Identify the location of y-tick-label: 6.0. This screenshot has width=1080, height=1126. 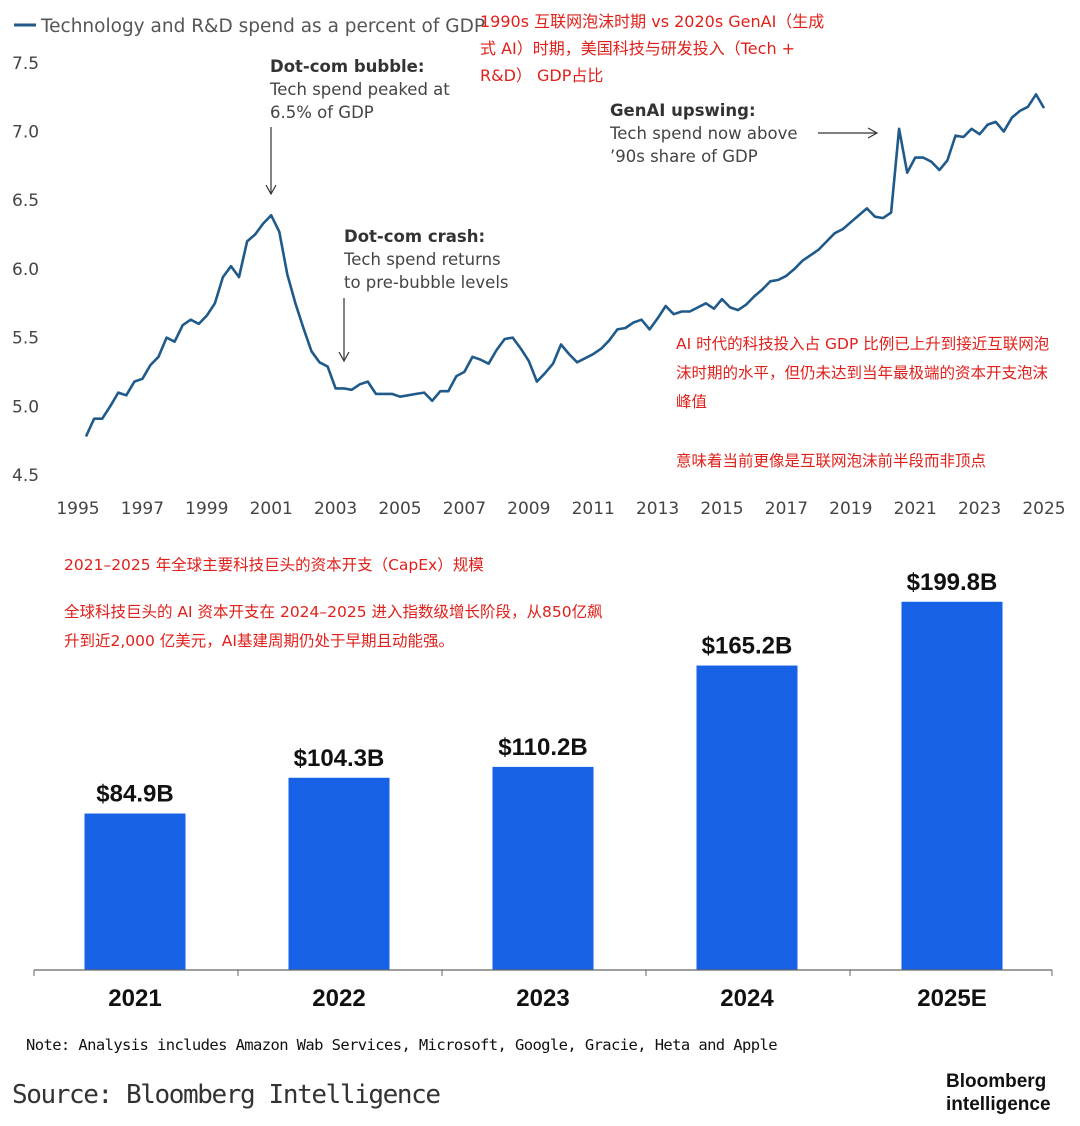
(25, 270).